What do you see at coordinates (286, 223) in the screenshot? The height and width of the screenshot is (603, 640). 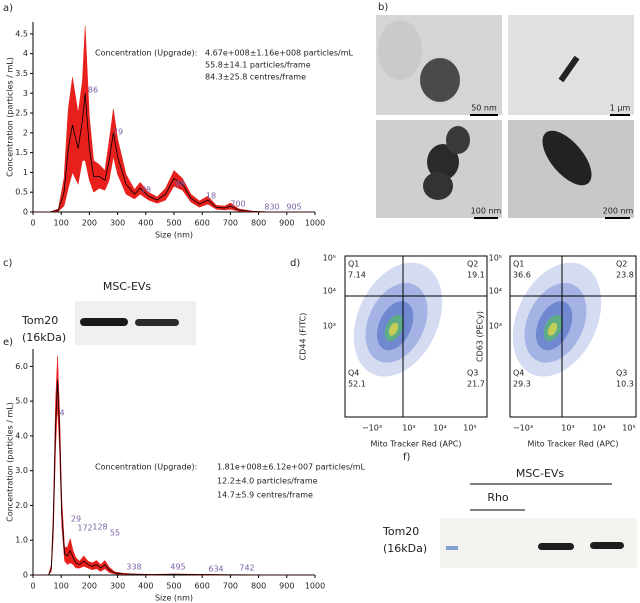 I see `x-tick-label: 900` at bounding box center [286, 223].